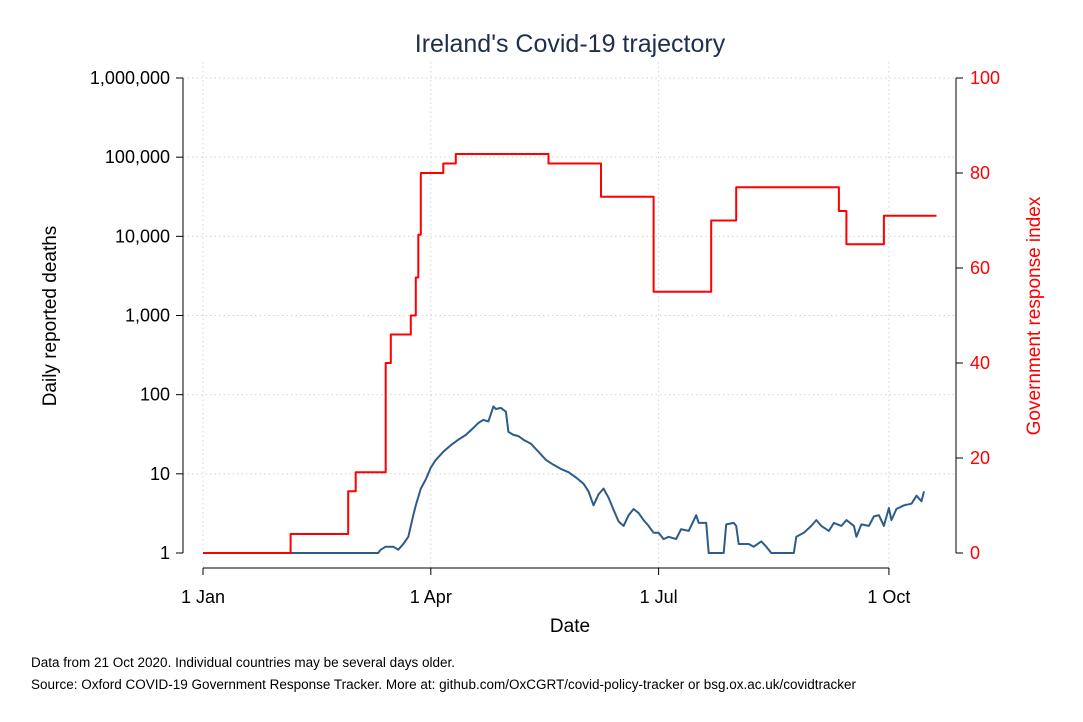 This screenshot has width=1083, height=722. I want to click on y-right-tick-label: 100, so click(985, 78).